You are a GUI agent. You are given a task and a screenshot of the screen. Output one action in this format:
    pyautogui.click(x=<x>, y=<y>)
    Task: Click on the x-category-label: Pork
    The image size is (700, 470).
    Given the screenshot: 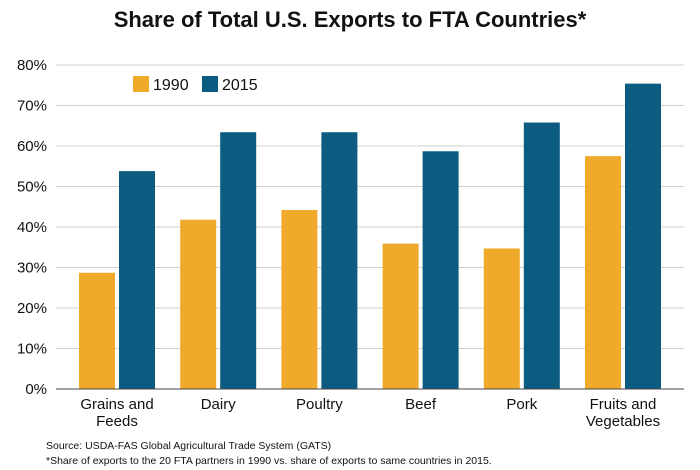 What is the action you would take?
    pyautogui.click(x=521, y=404)
    